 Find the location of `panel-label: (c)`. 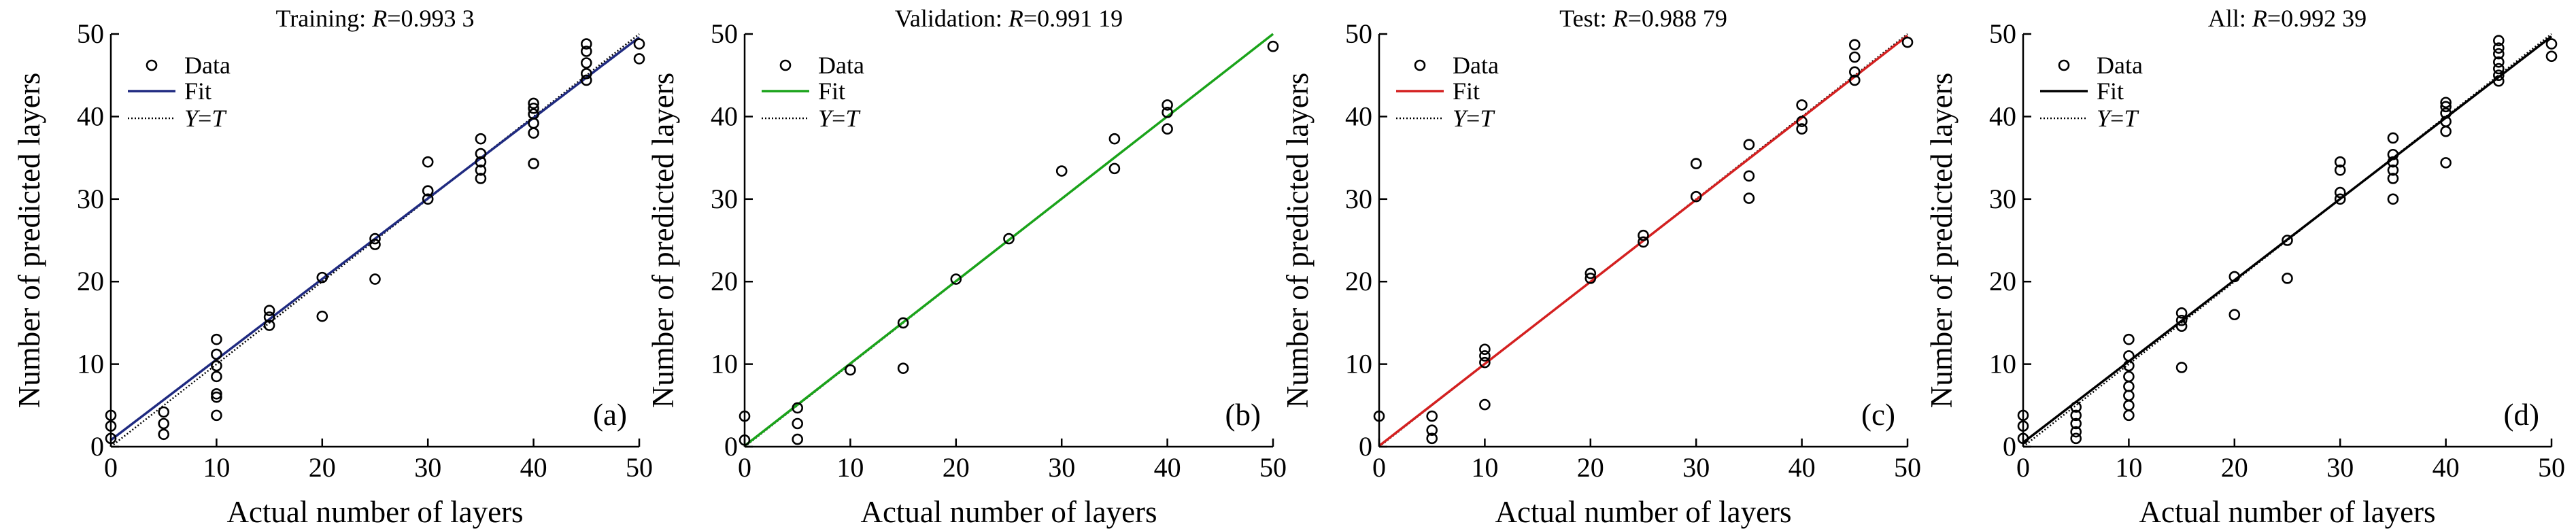

panel-label: (c) is located at coordinates (1878, 415).